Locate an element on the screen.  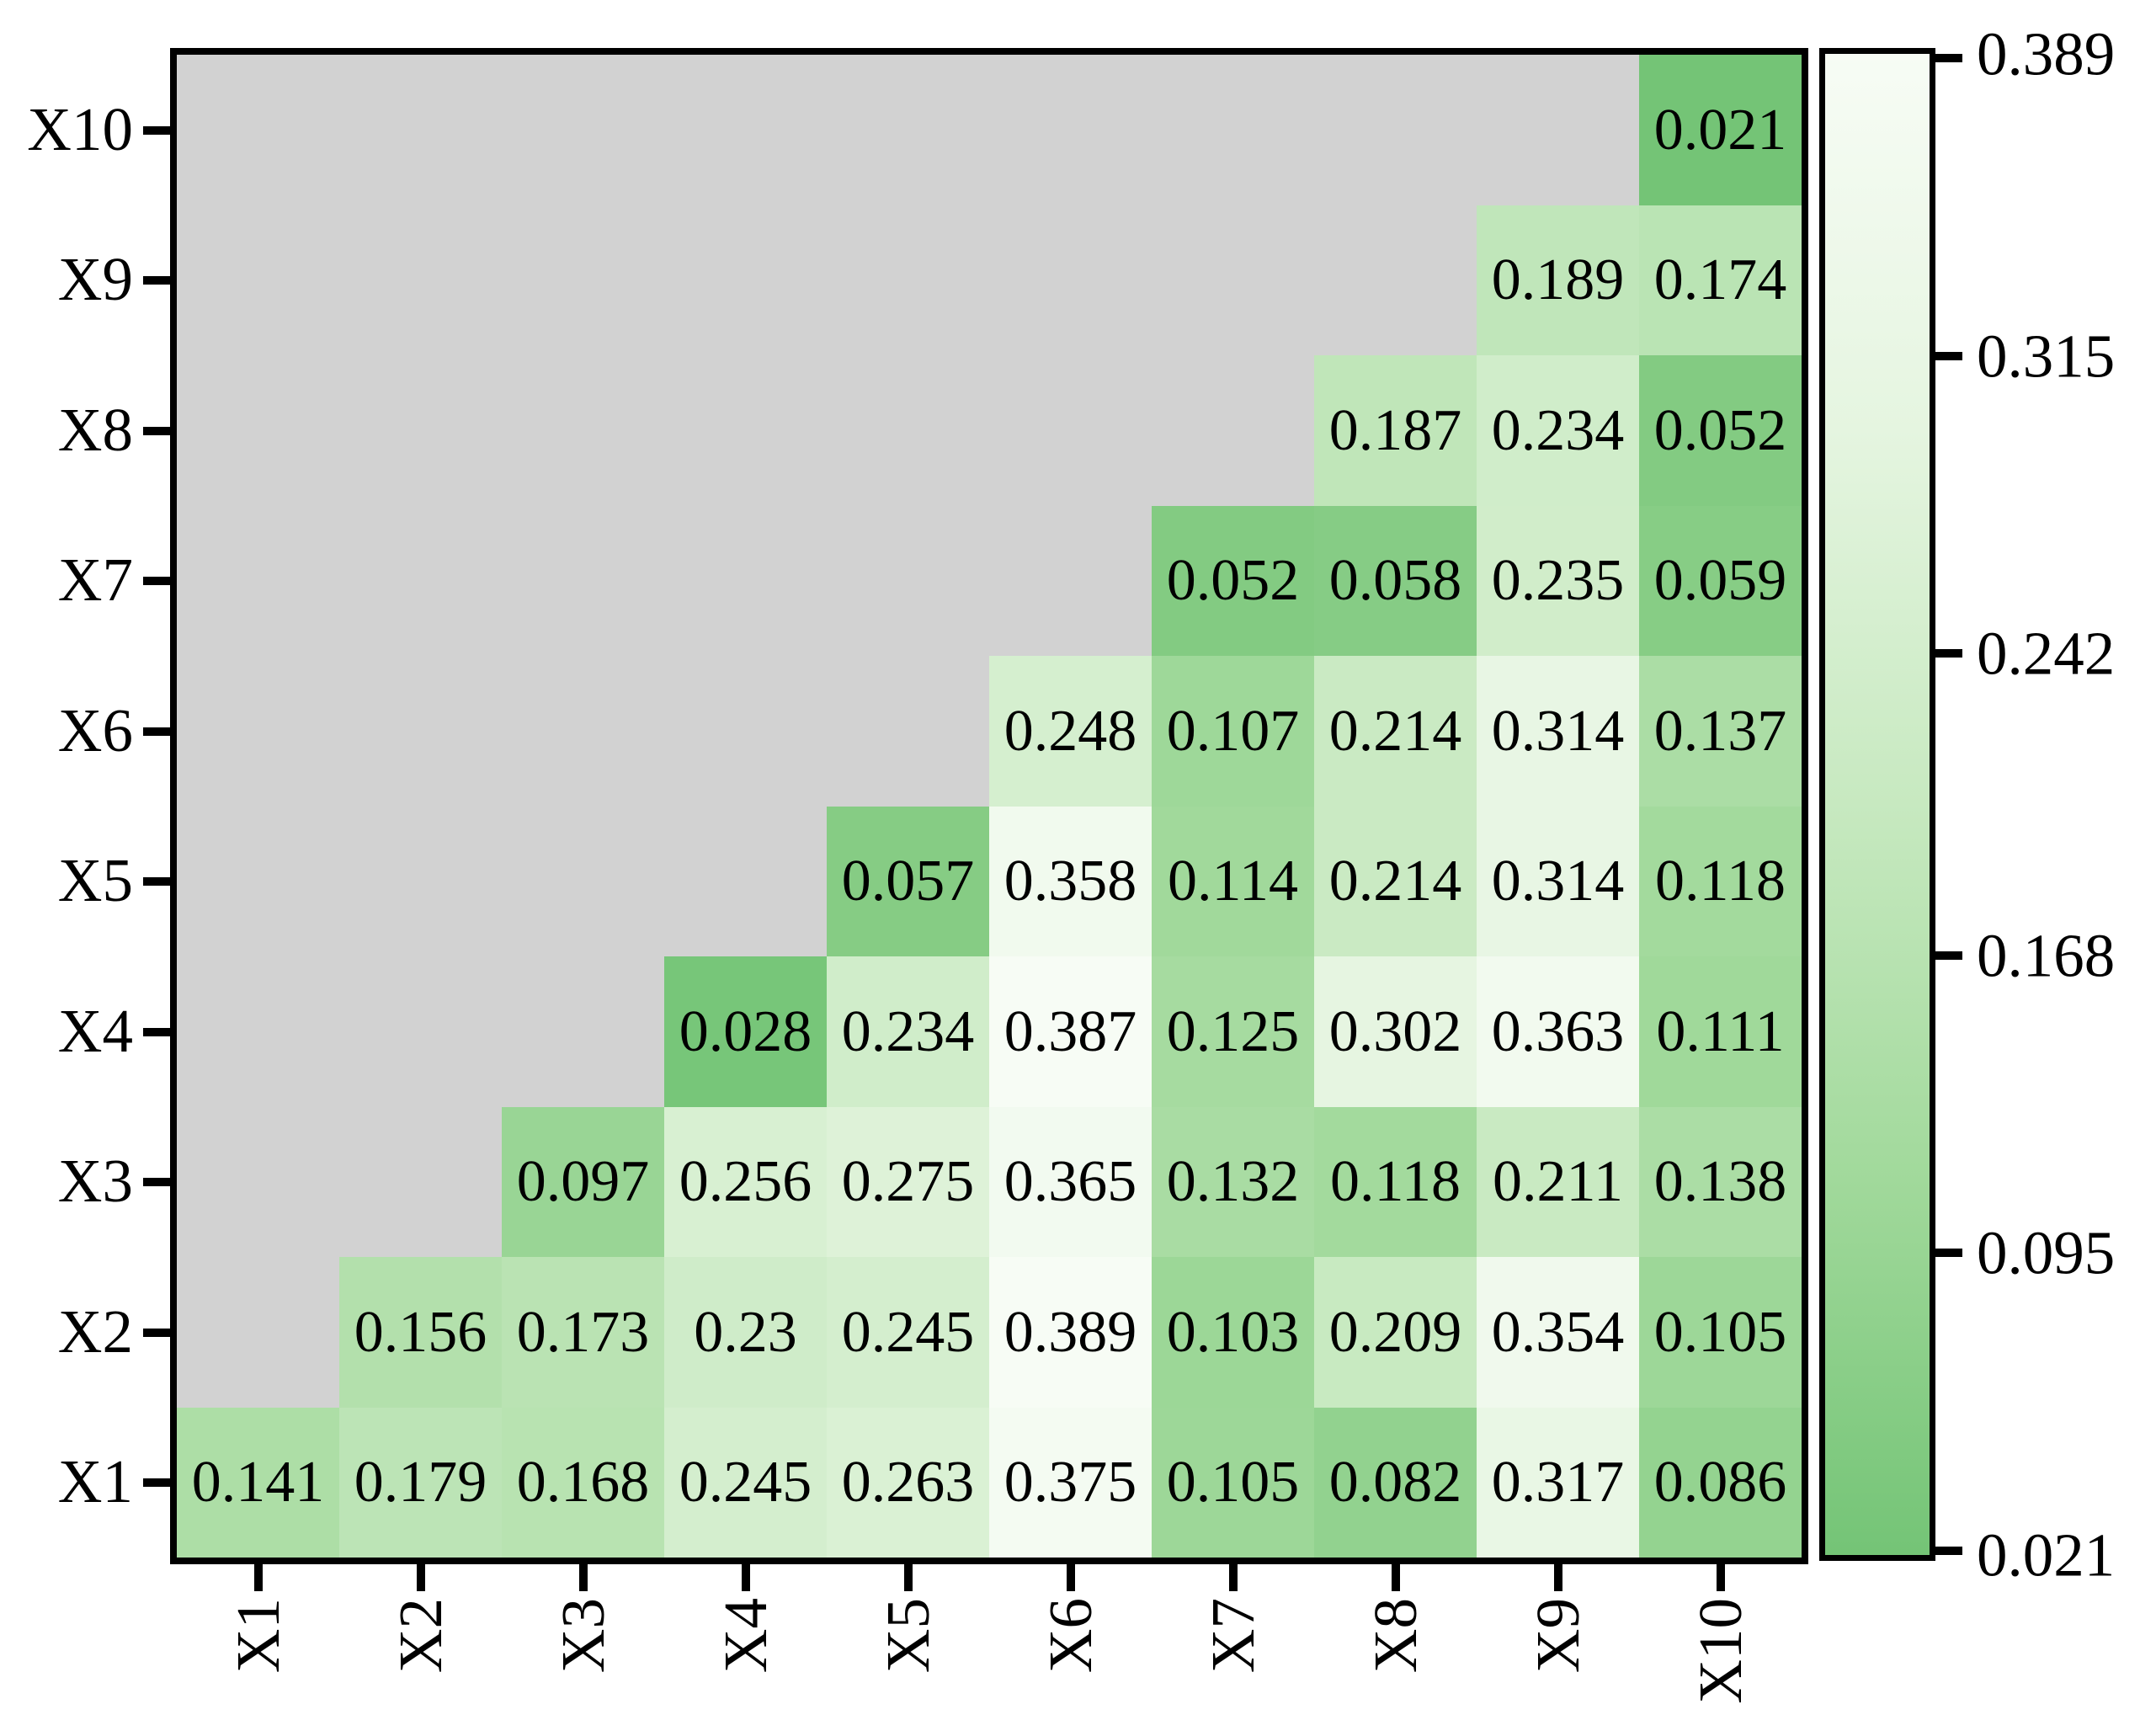
heatmap-cell: 0.234 is located at coordinates (908, 1031).